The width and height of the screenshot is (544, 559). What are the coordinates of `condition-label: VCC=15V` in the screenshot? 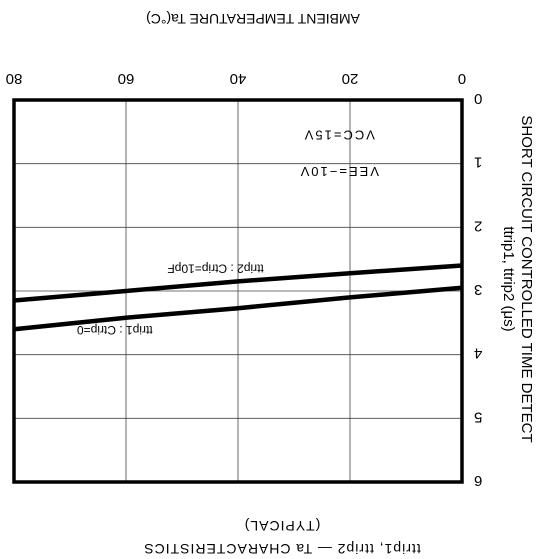 It's located at (339, 135).